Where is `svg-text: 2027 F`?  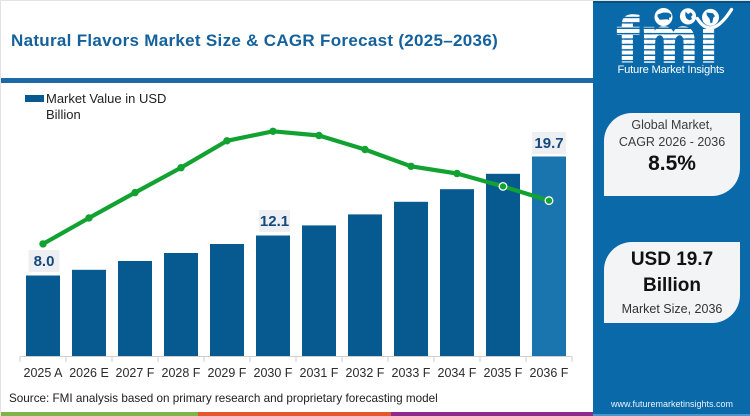
svg-text: 2027 F is located at coordinates (135, 373).